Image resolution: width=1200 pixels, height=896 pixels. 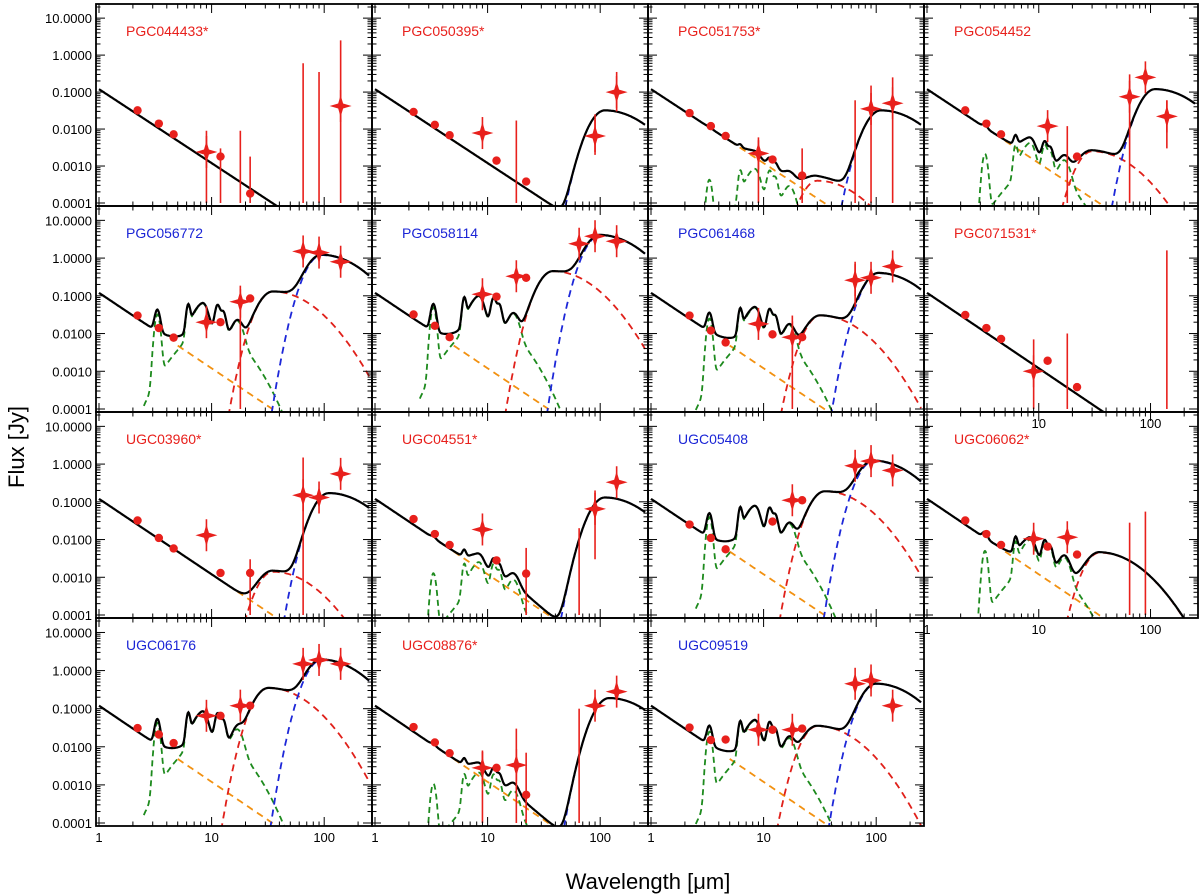 I want to click on panel-ugc04551: UGC04551*, so click(x=510, y=515).